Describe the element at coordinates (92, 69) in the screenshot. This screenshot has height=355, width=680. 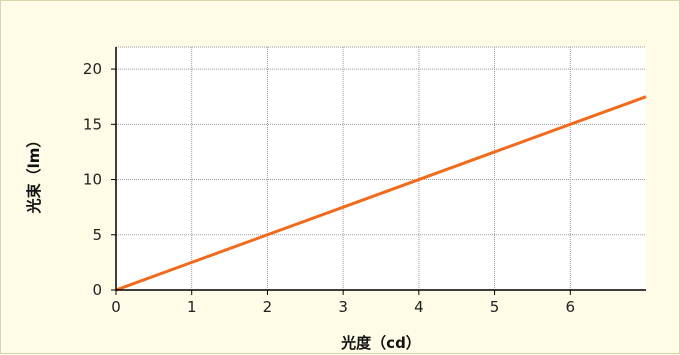
I see `y-tick-label: 20` at that location.